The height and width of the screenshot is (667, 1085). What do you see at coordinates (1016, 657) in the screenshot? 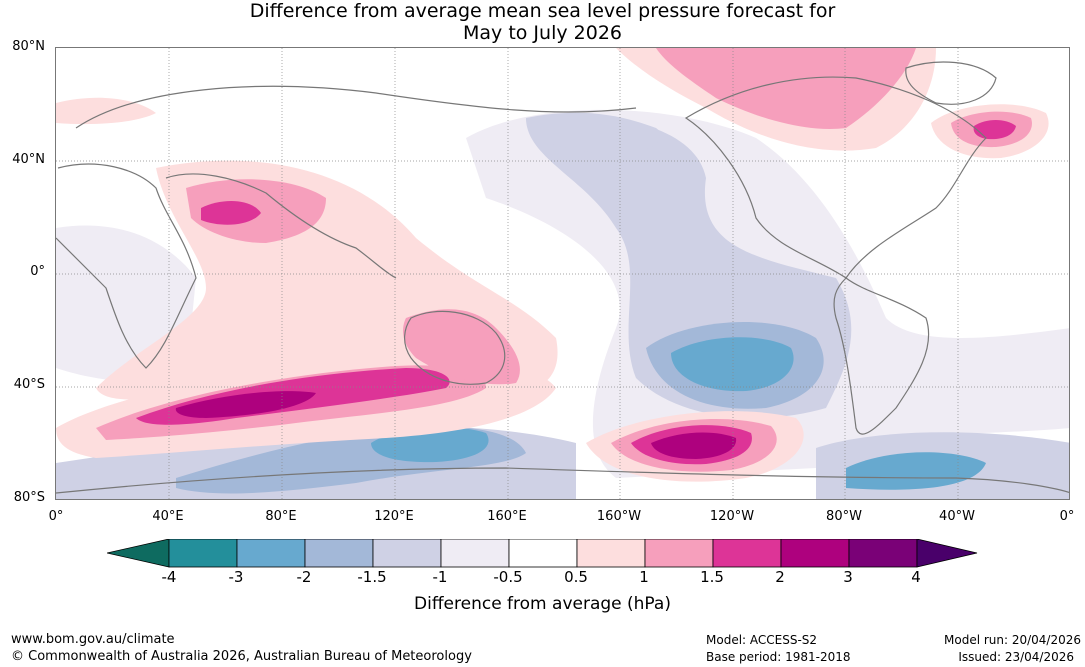
I see `footer-issued: Issued: 23/04/2026` at bounding box center [1016, 657].